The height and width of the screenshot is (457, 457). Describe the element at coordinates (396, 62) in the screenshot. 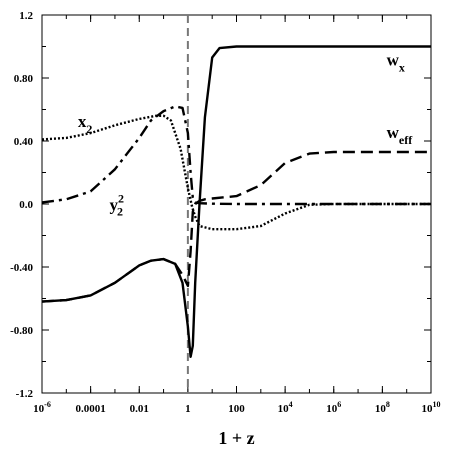

I see `label-wx: wx` at that location.